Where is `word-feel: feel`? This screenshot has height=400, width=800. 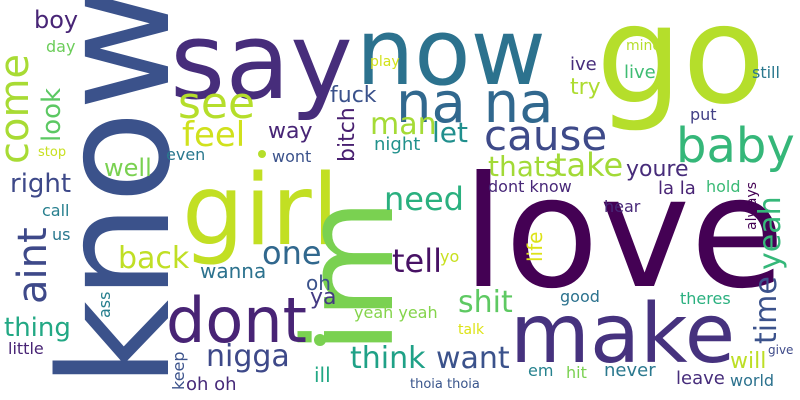
word-feel: feel is located at coordinates (213, 135).